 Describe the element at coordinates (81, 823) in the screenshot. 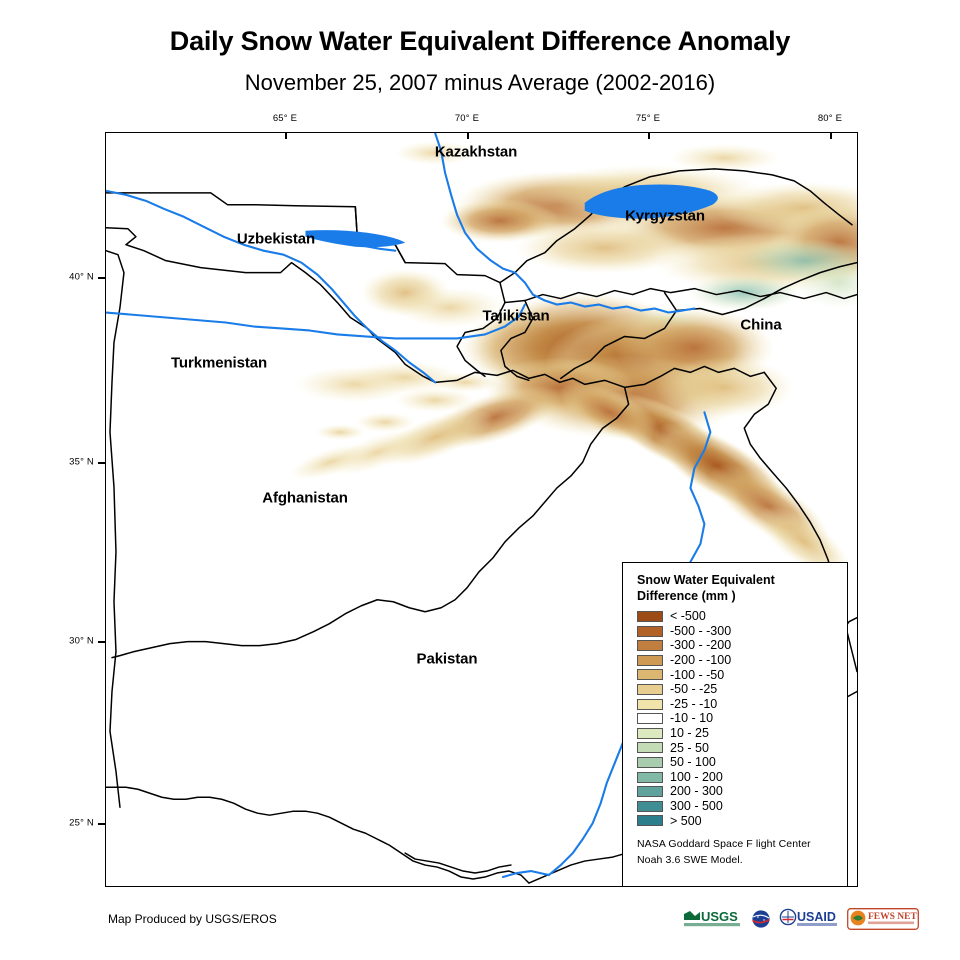

I see `lat-tick-label-3: 25° N` at that location.